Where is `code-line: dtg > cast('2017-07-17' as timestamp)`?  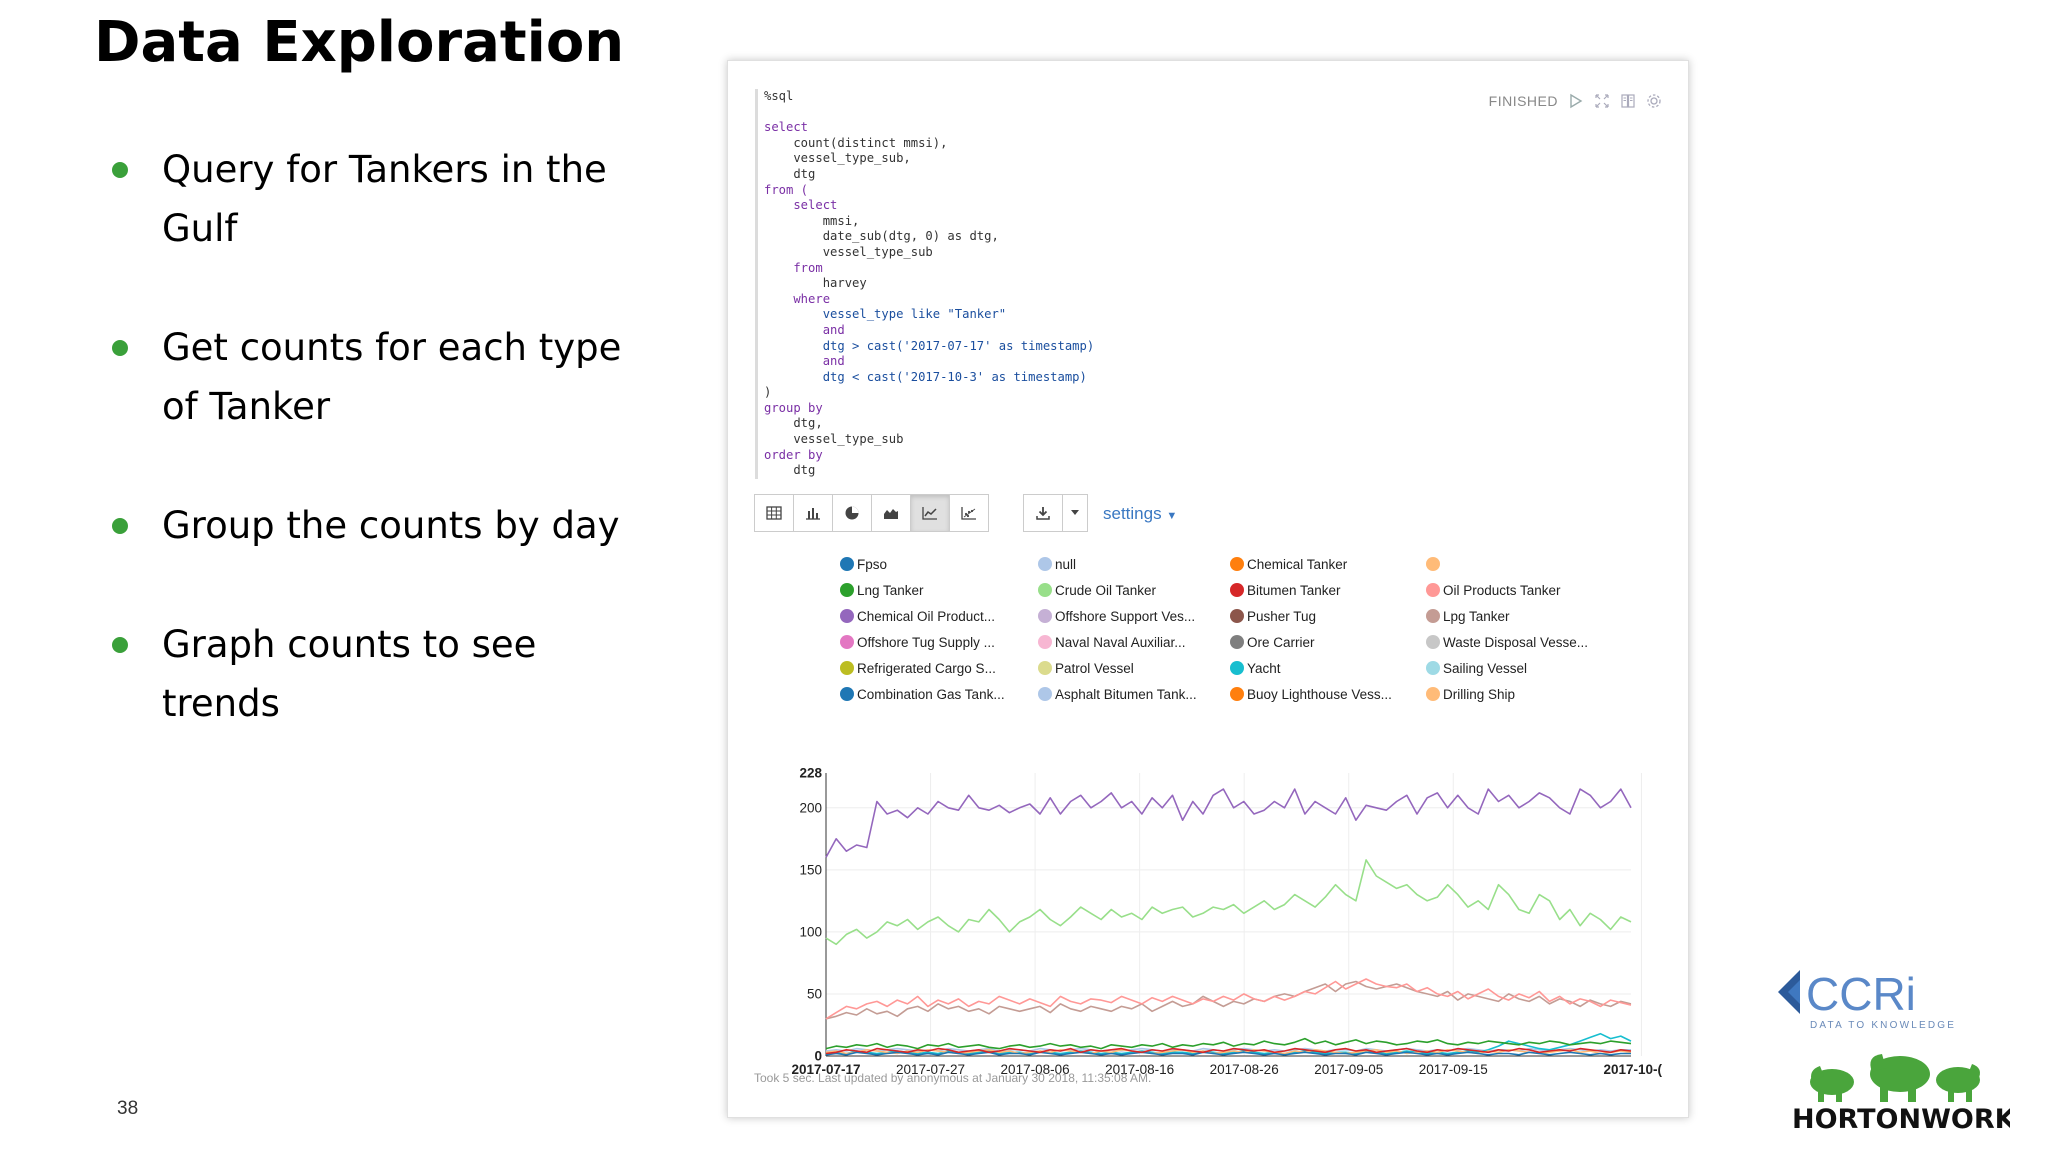
code-line: dtg > cast('2017-07-17' as timestamp) is located at coordinates (958, 345).